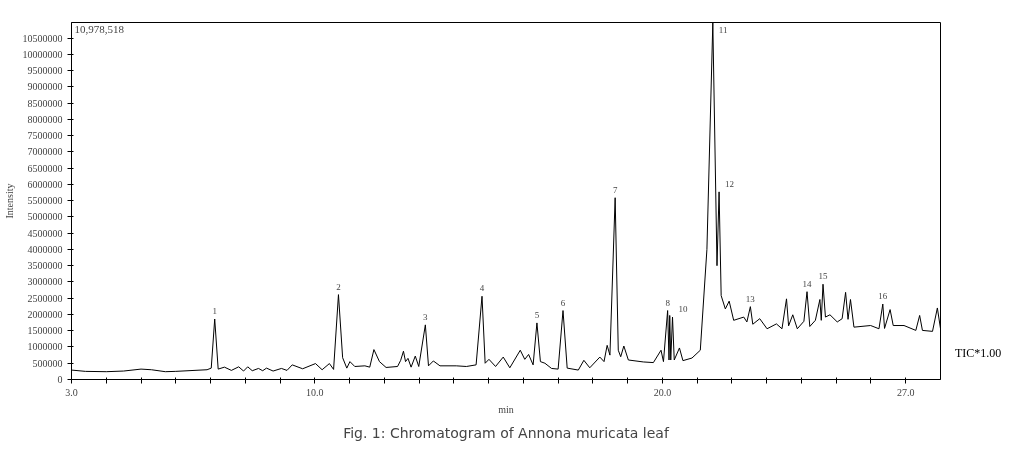  I want to click on annotation: 8, so click(668, 302).